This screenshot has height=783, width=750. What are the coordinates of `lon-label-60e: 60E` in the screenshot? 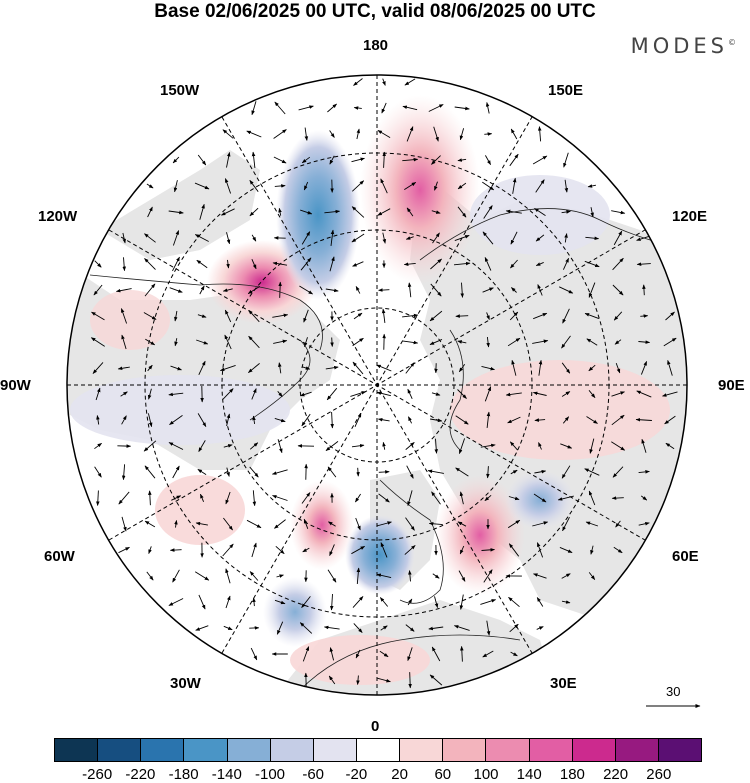 It's located at (685, 556).